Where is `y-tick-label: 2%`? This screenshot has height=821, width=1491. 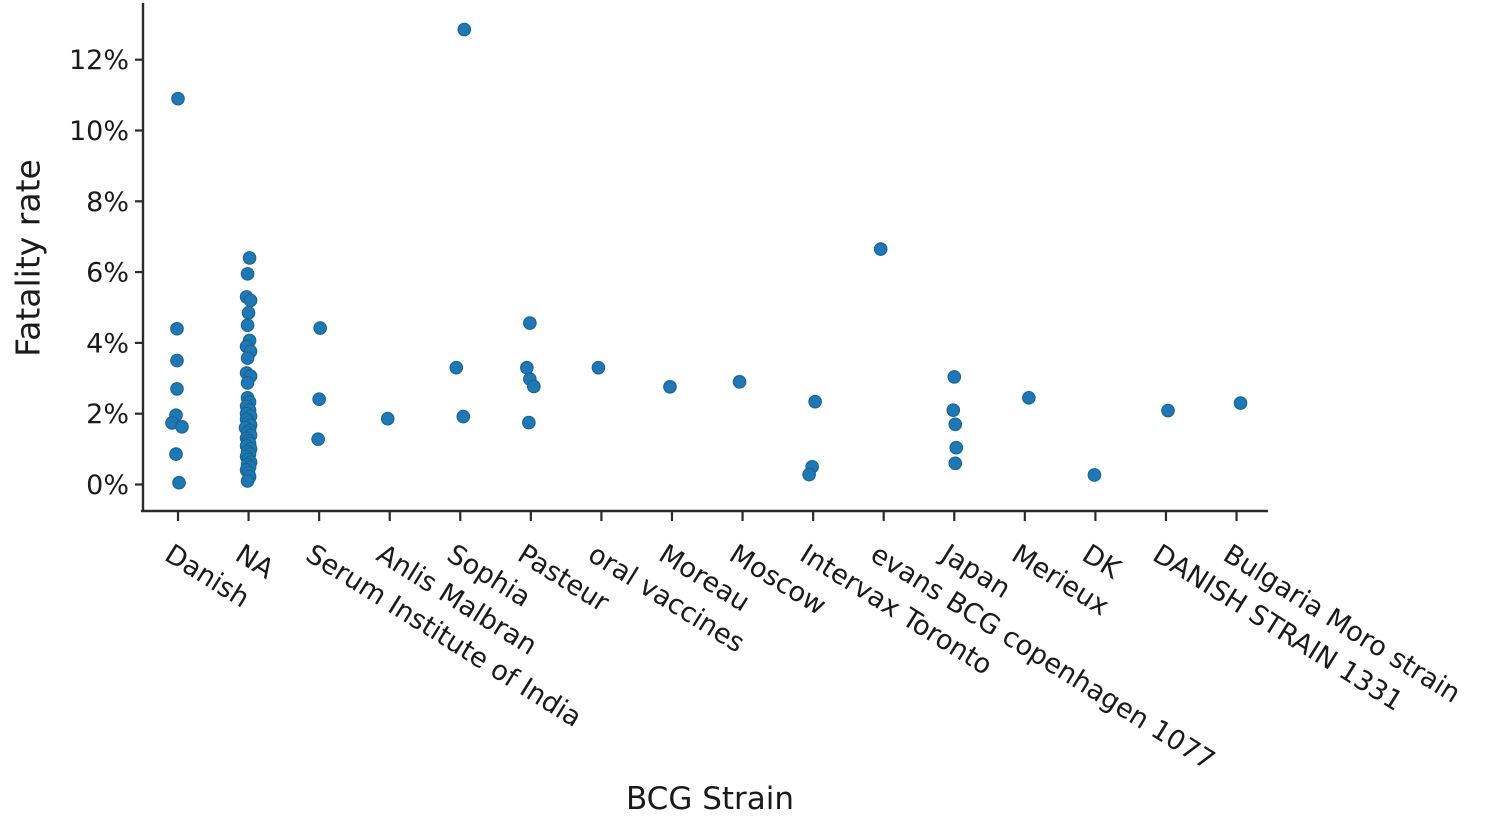
y-tick-label: 2% is located at coordinates (107, 414).